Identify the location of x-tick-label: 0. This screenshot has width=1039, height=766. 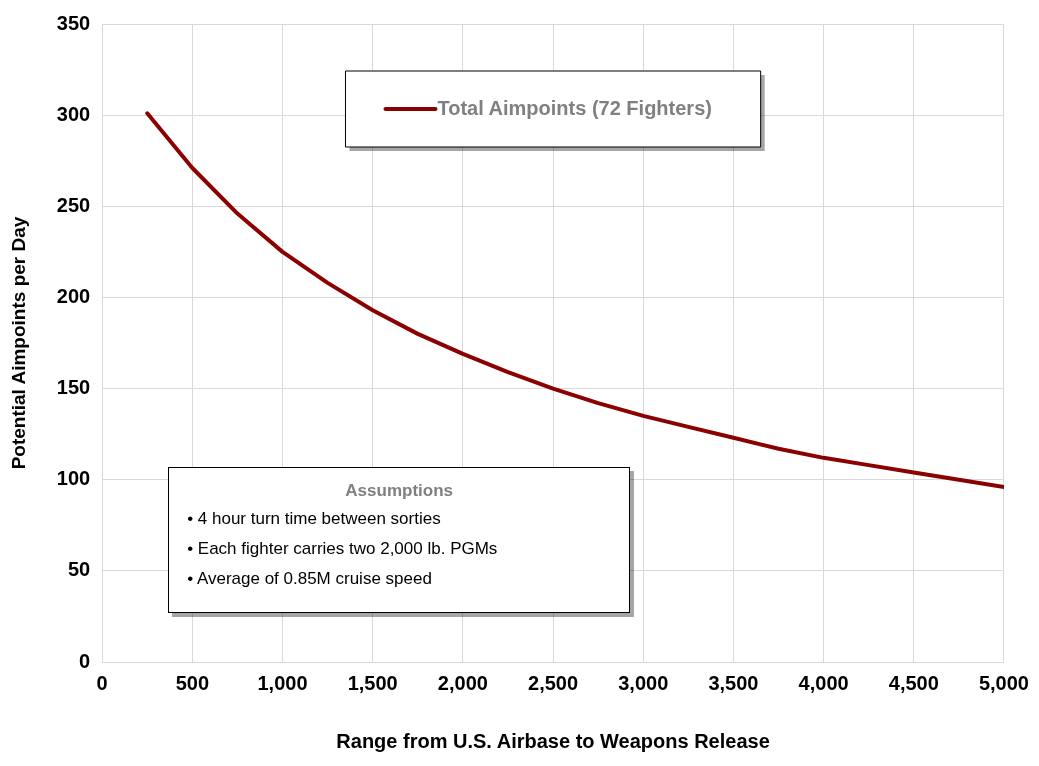
(102, 682).